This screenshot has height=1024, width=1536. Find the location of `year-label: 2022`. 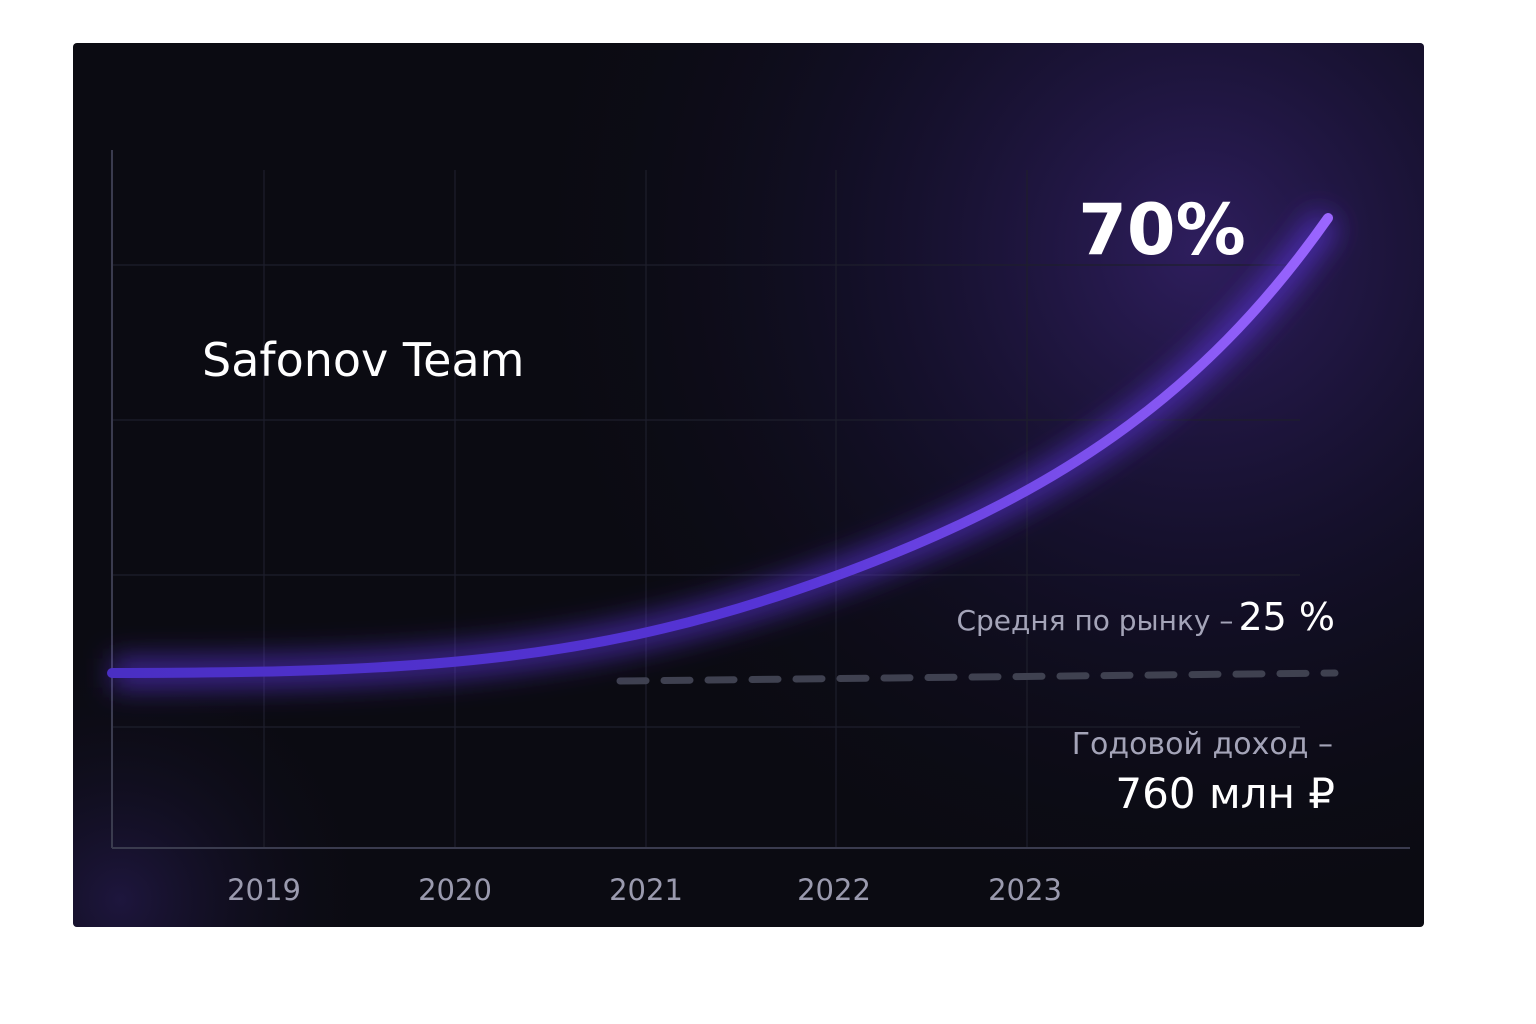

year-label: 2022 is located at coordinates (834, 890).